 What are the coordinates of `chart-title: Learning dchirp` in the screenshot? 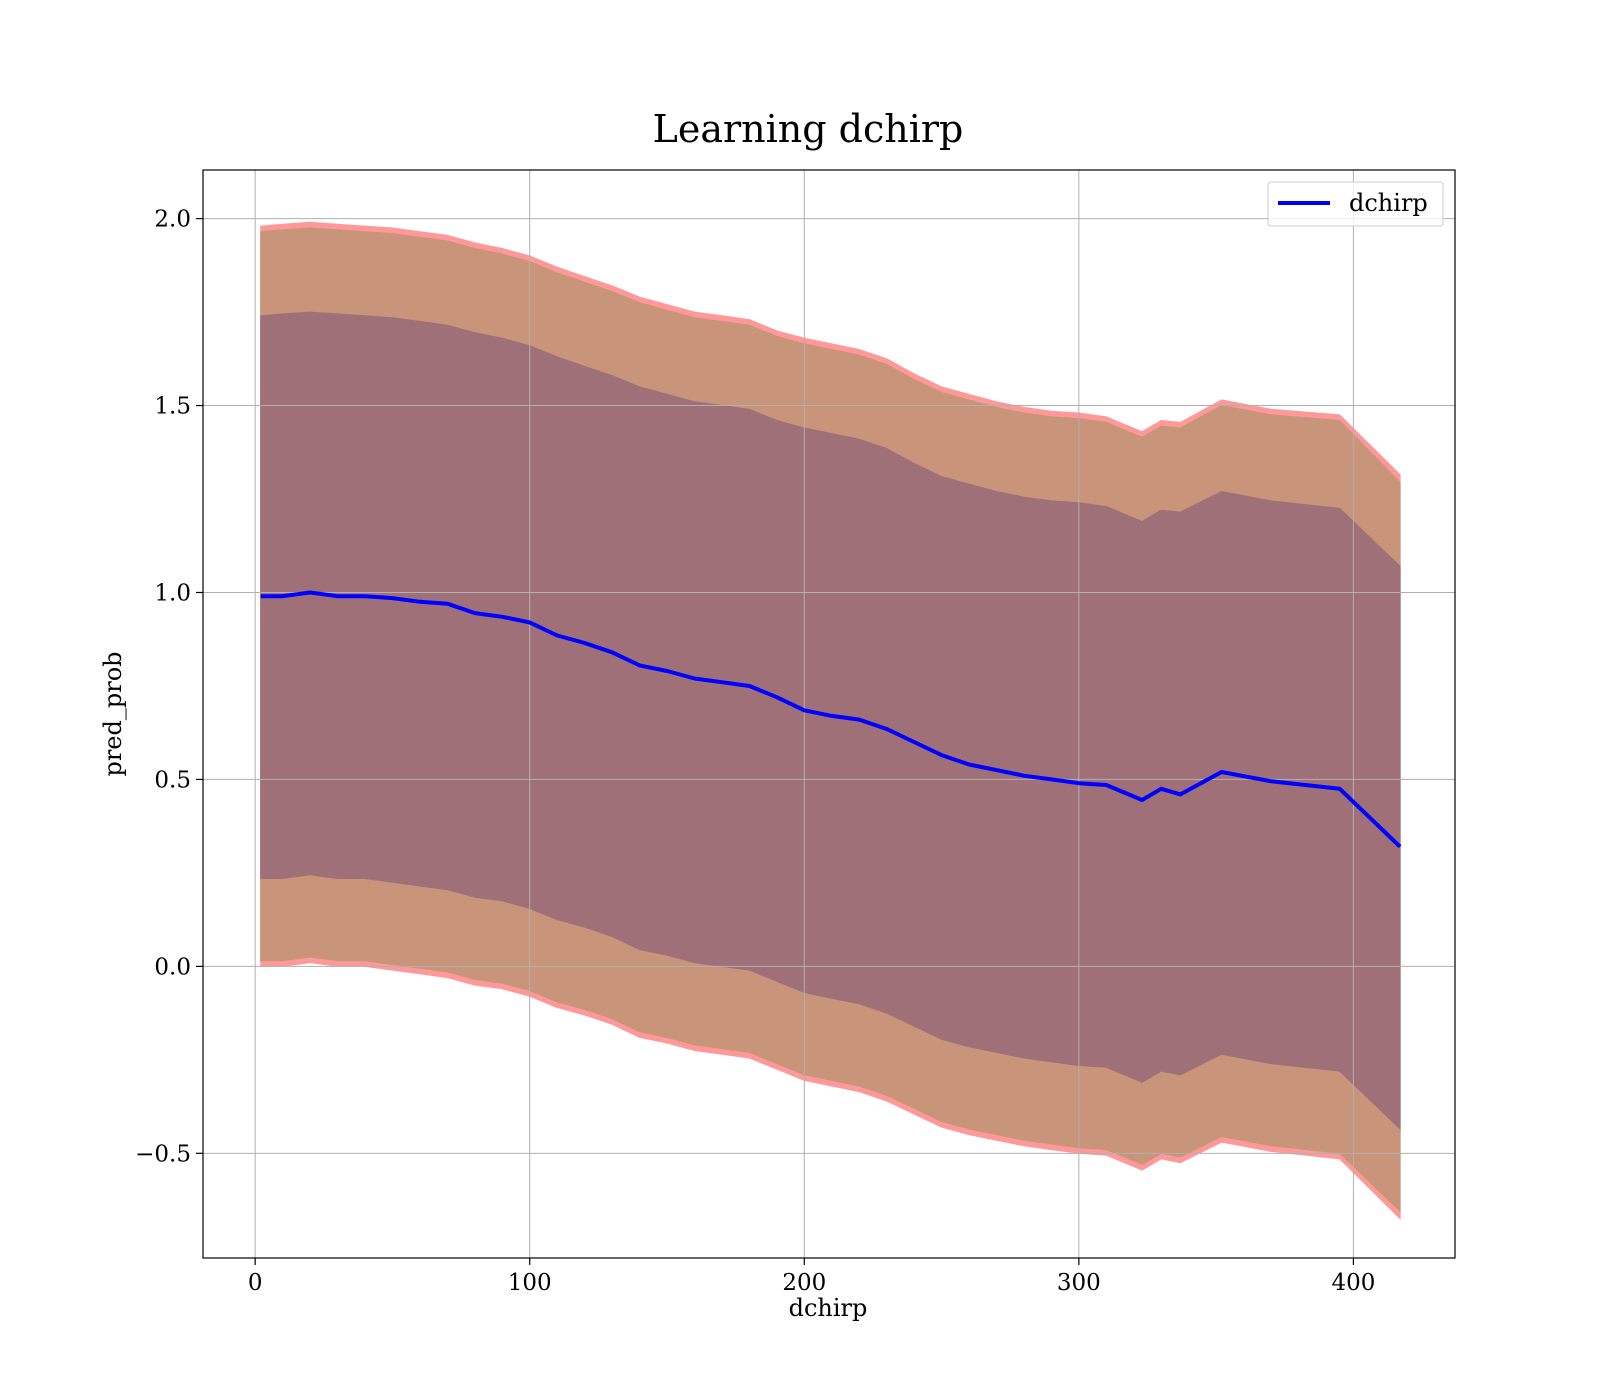 It's located at (808, 129).